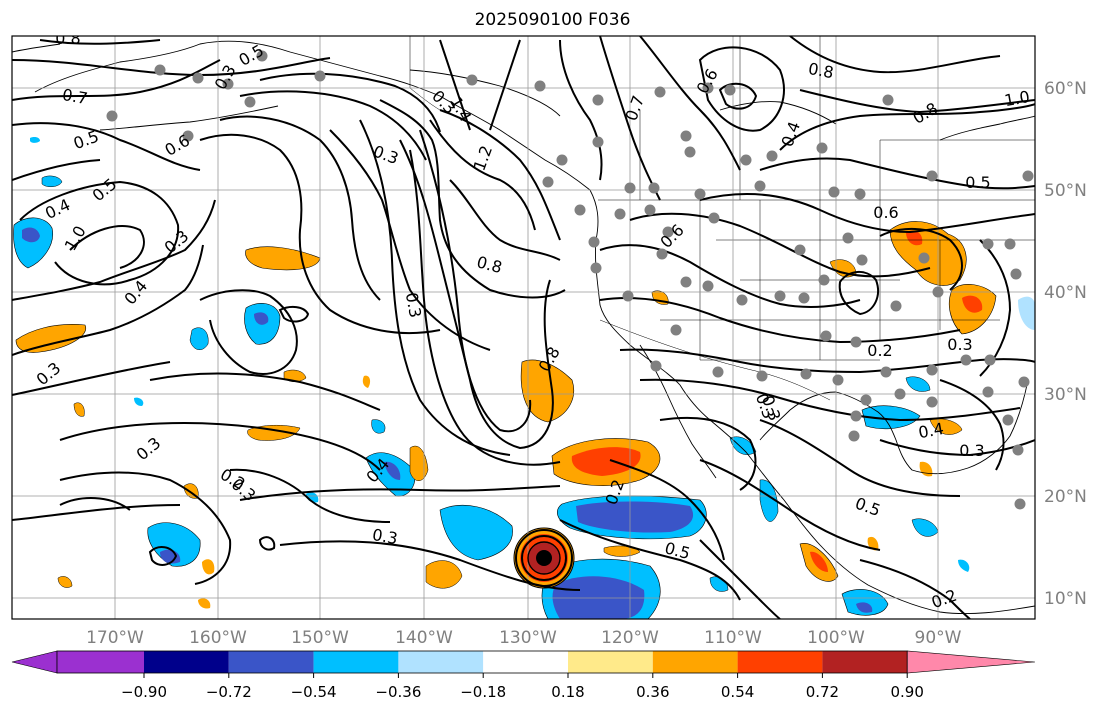  I want to click on latitude-tick-label: 20°N, so click(1065, 497).